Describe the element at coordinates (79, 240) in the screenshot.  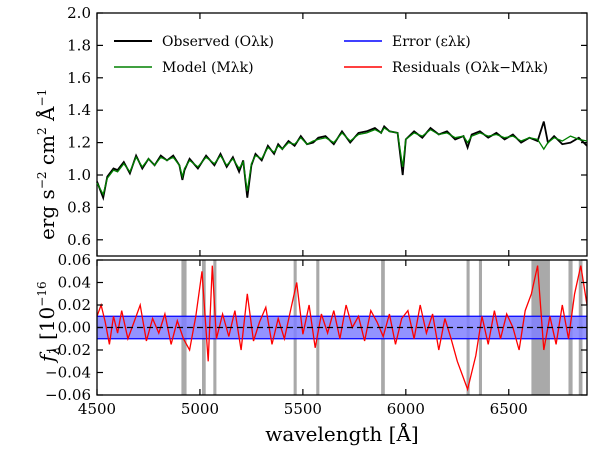
I see `top-ytick-label: 0.6` at that location.